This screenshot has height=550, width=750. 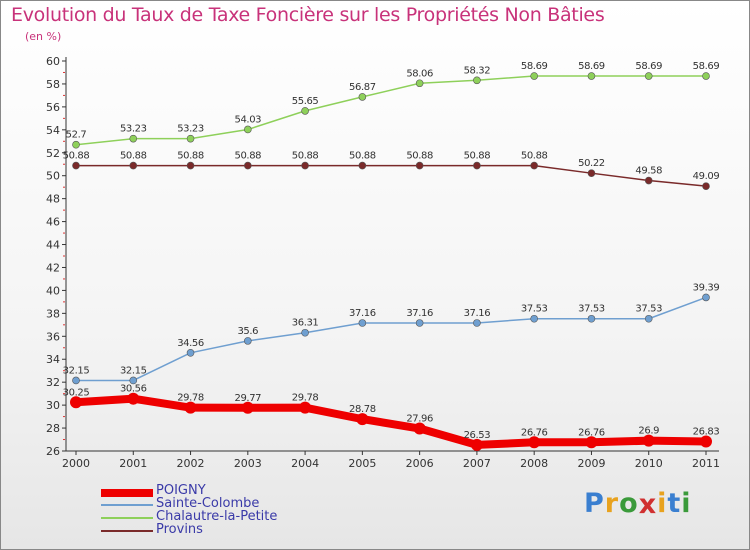 I want to click on data-label: 58.06, so click(x=419, y=73).